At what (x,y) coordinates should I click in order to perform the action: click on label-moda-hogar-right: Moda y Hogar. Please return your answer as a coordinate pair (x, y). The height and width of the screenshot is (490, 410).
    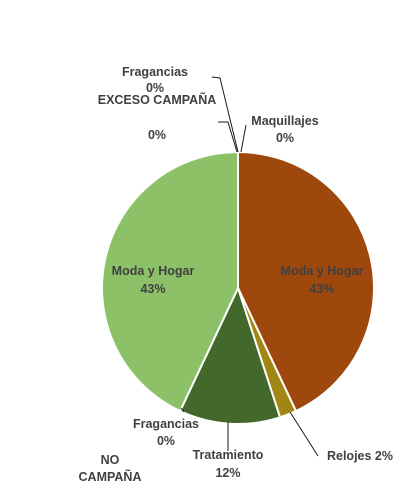
    Looking at the image, I should click on (322, 271).